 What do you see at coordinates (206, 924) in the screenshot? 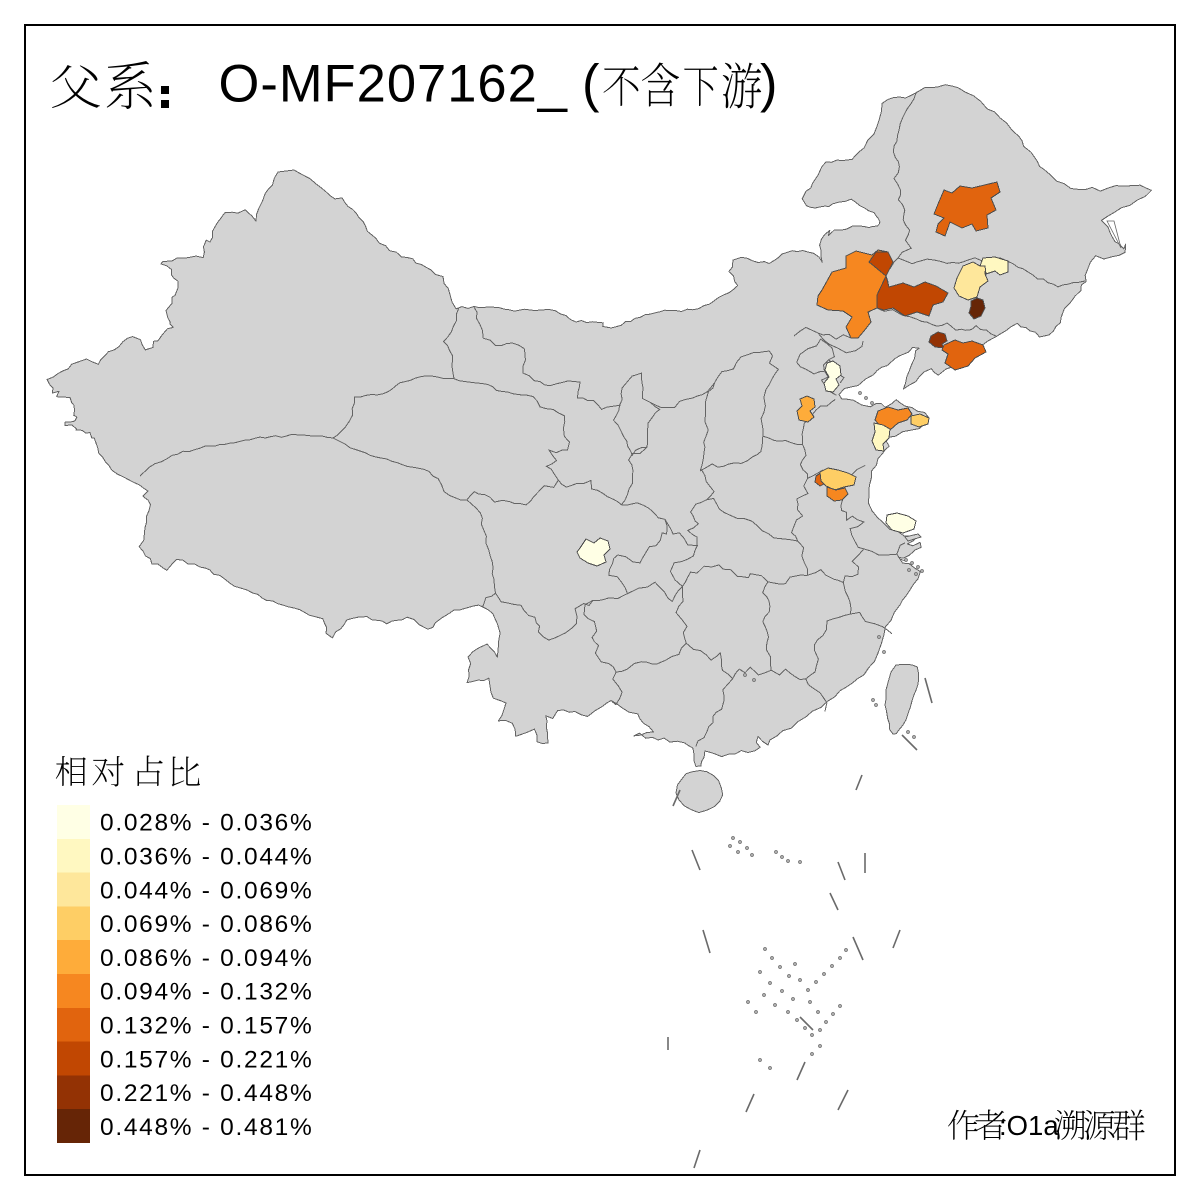
I see `svg-text: 0.069% - 0.086%` at bounding box center [206, 924].